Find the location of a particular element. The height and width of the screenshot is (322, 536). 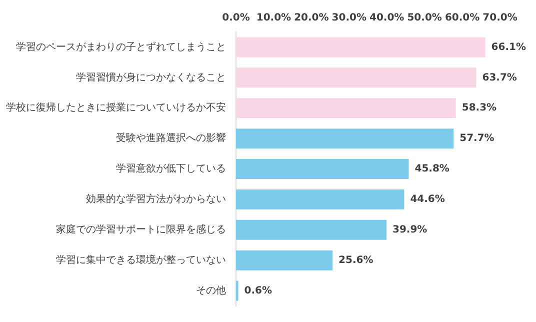

y-tick-label: 学習に集中できる環境が整っていない is located at coordinates (141, 260).